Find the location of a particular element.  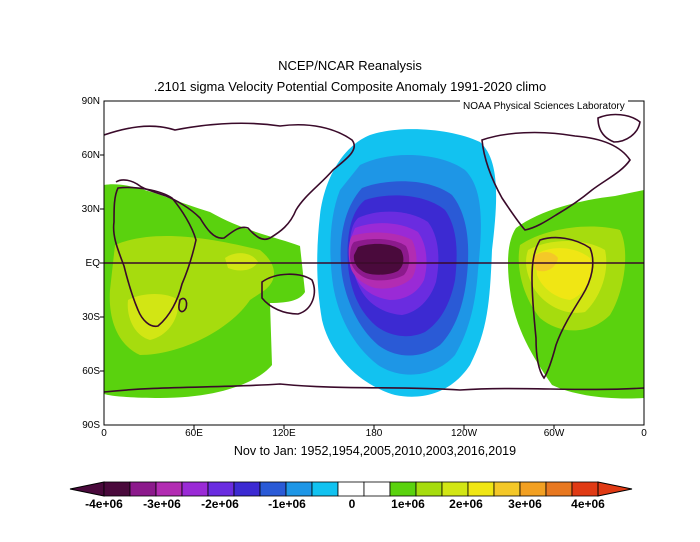

lon-label-0-end: 0 is located at coordinates (644, 433).